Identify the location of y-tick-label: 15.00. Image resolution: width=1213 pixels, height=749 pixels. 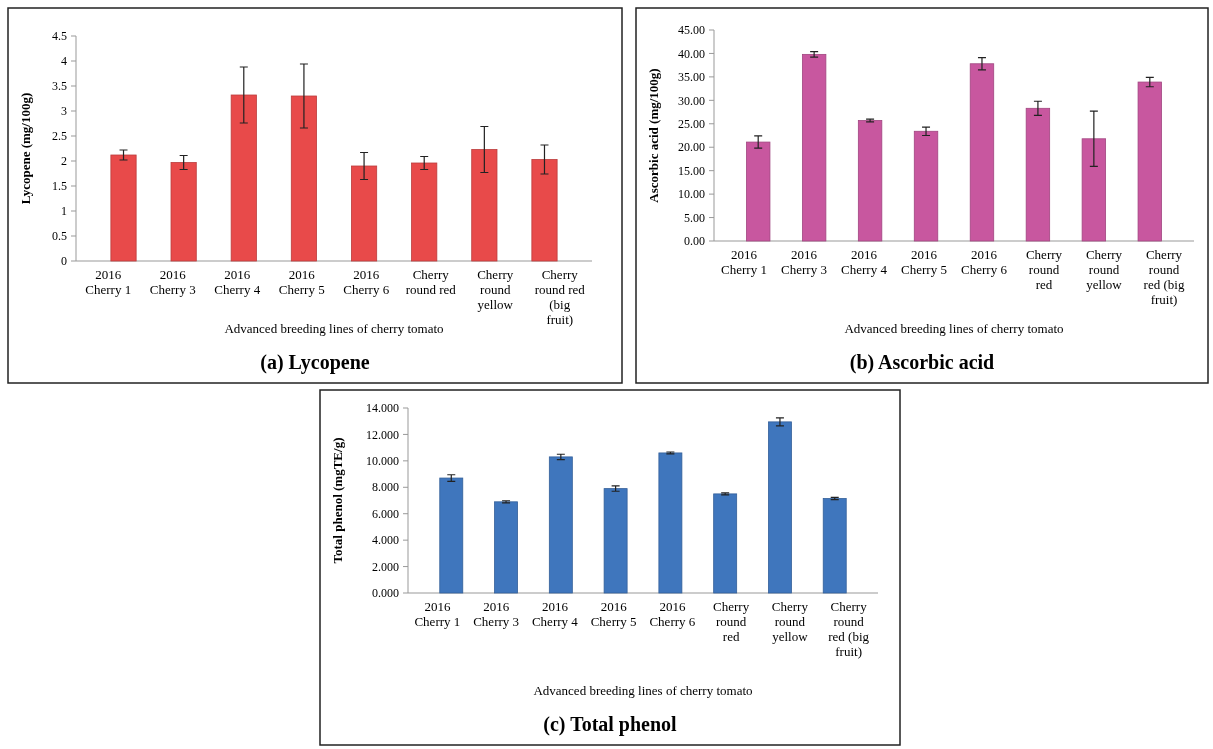
(691, 170).